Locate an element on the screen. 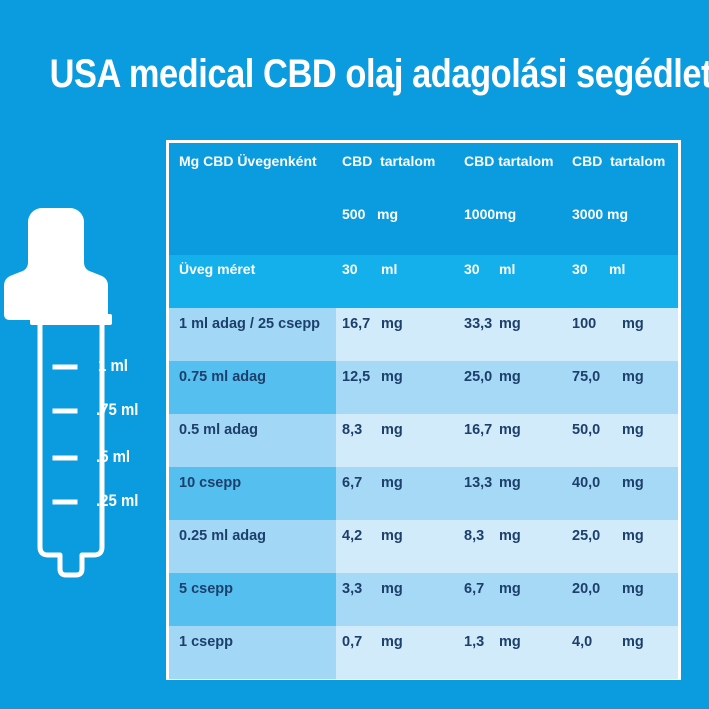 The width and height of the screenshot is (709, 709). header-500-line2: 500 mg is located at coordinates (370, 214).